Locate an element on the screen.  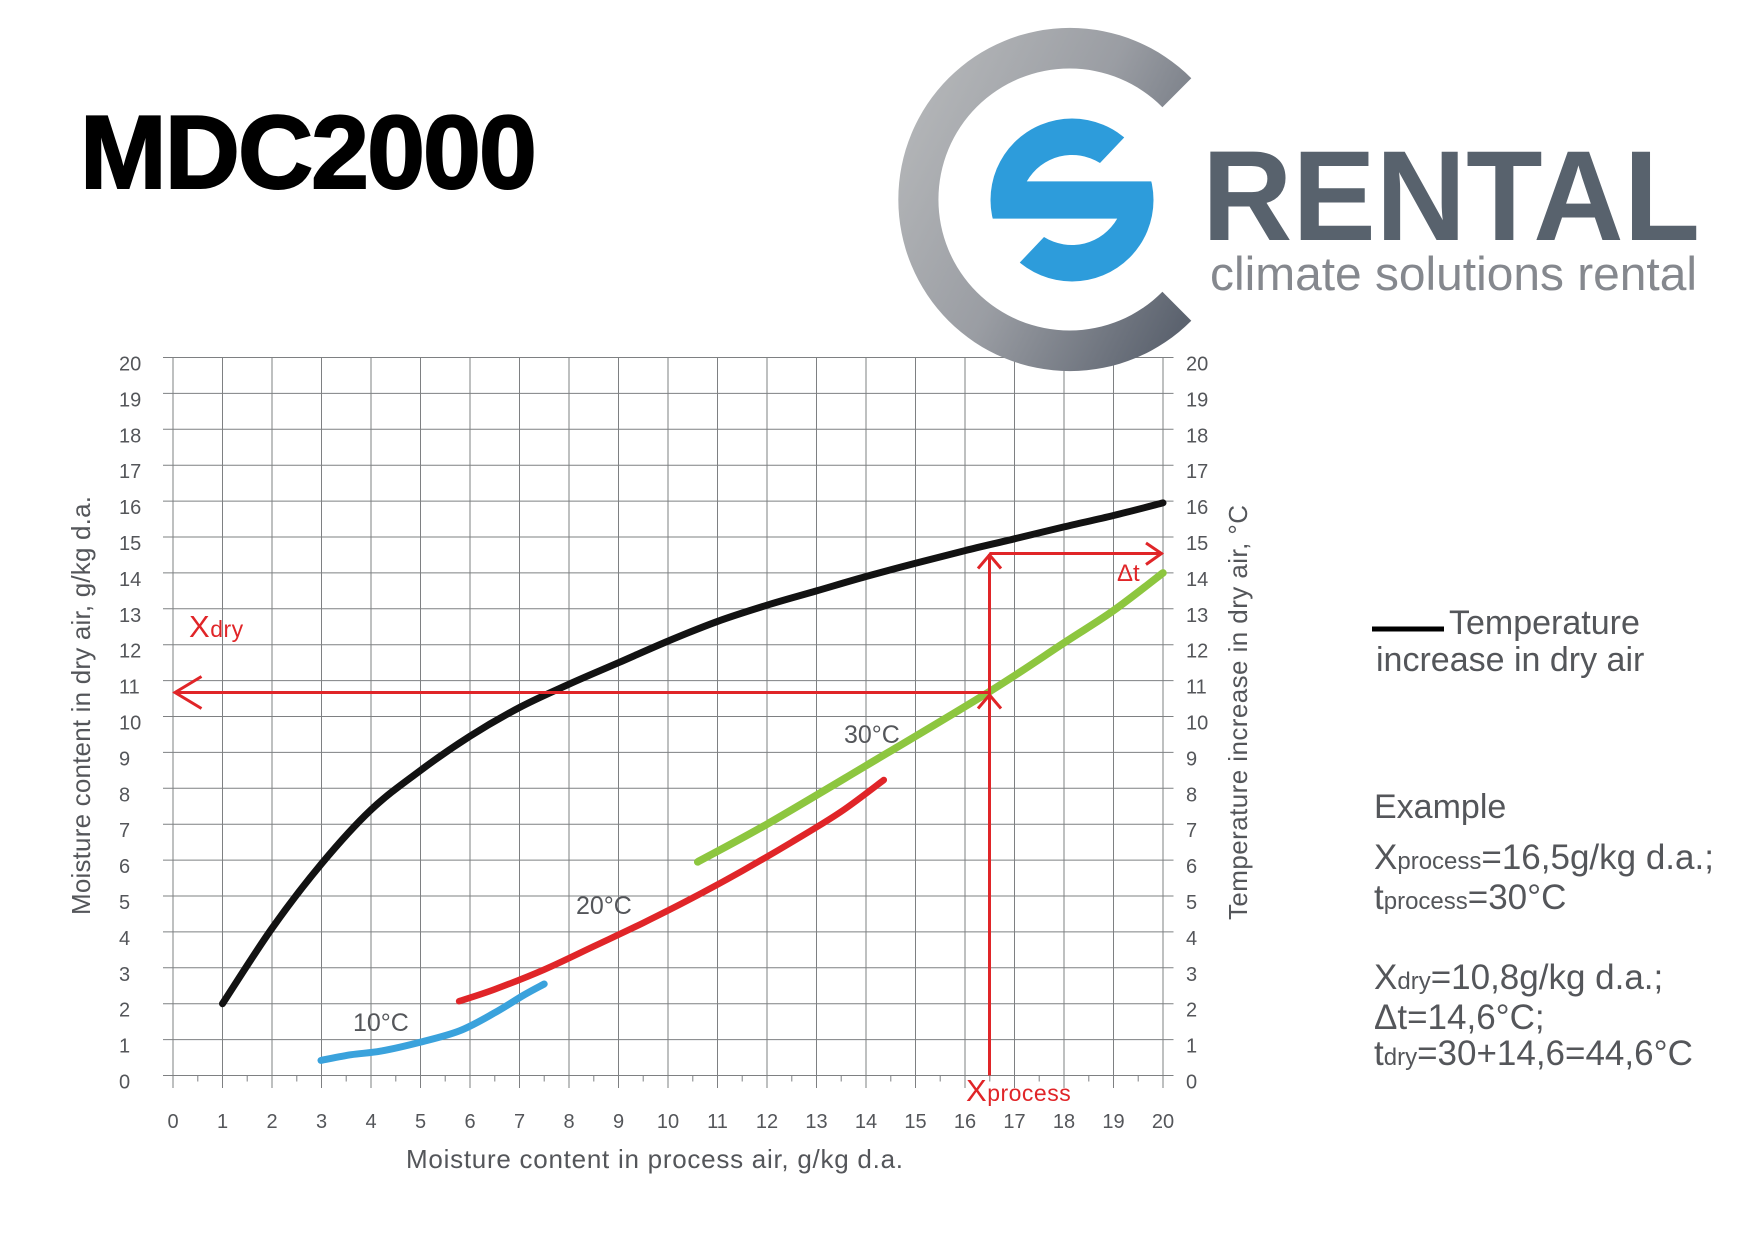
svg-text: 20°C is located at coordinates (604, 906).